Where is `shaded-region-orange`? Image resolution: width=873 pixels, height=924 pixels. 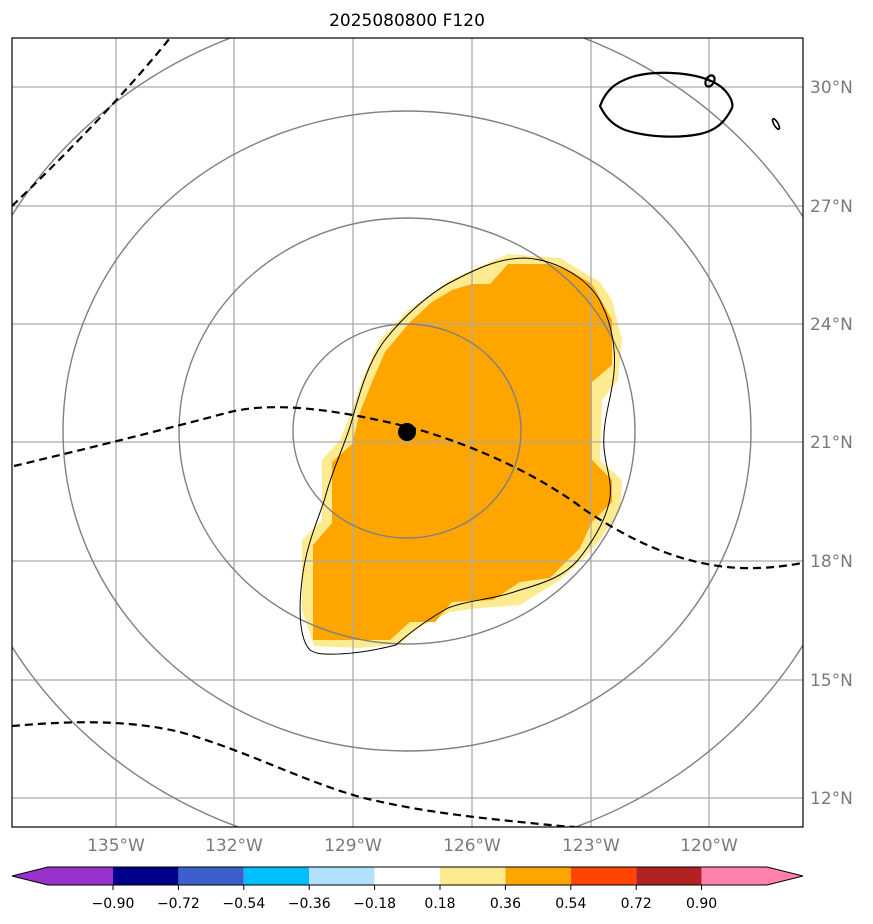
shaded-region-orange is located at coordinates (462, 452).